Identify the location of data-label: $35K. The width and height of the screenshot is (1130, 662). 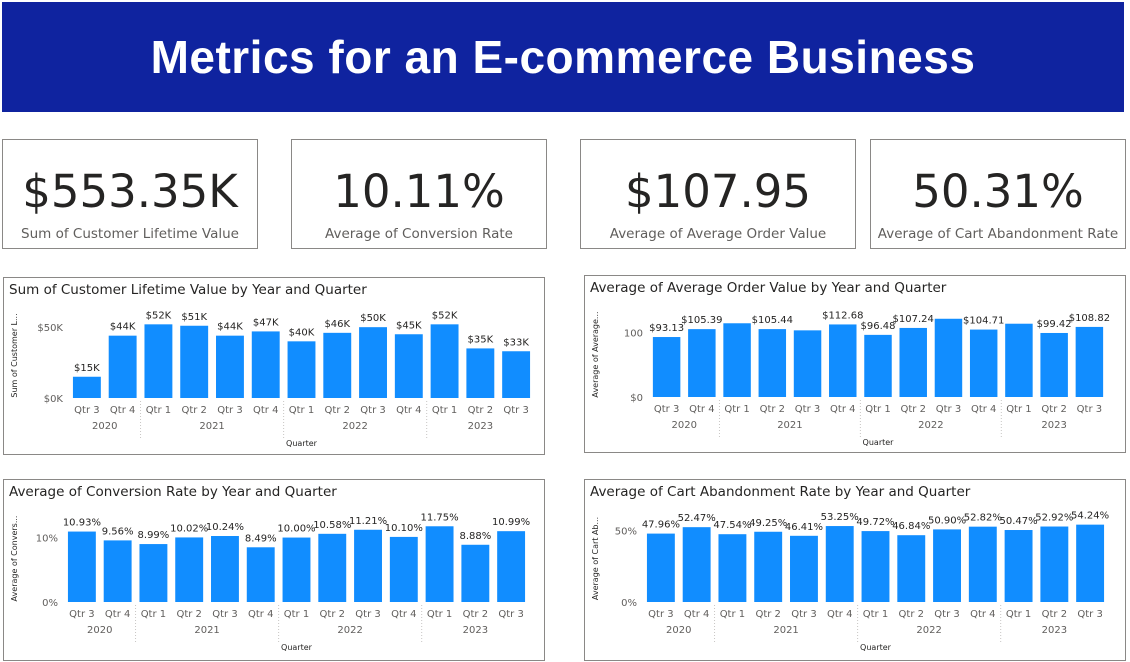
(481, 339).